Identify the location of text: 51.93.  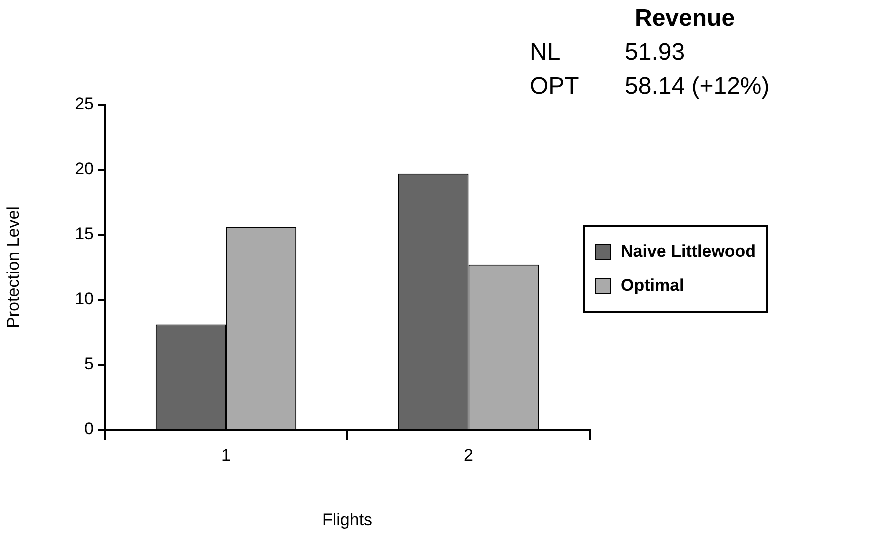
(655, 53).